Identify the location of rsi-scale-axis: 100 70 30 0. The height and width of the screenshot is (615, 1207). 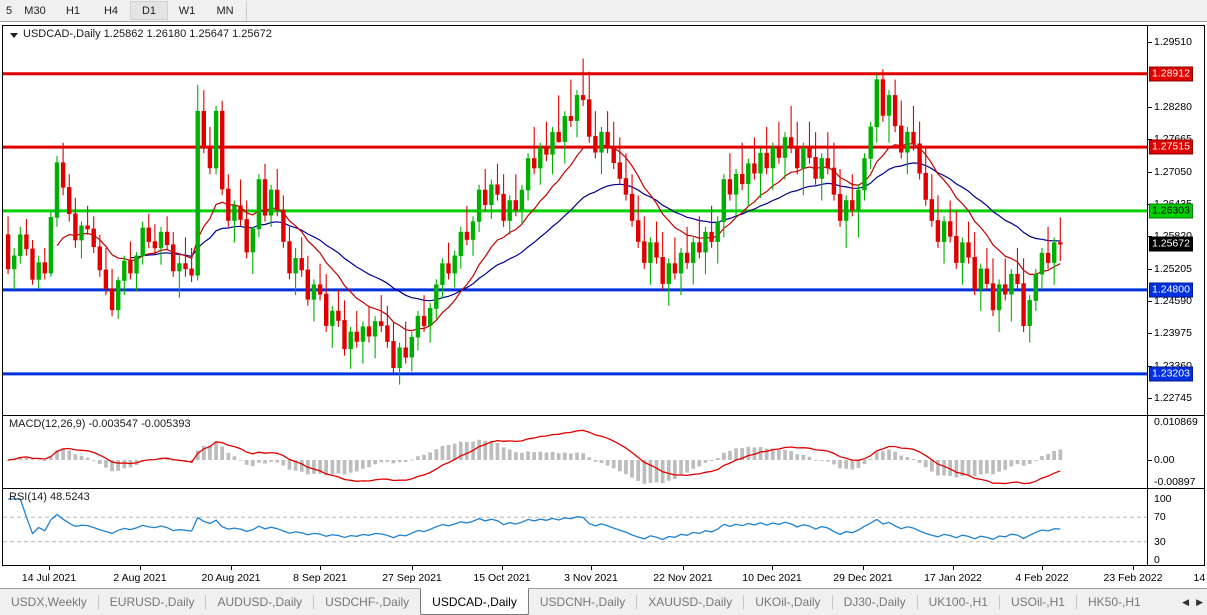
(1175, 527).